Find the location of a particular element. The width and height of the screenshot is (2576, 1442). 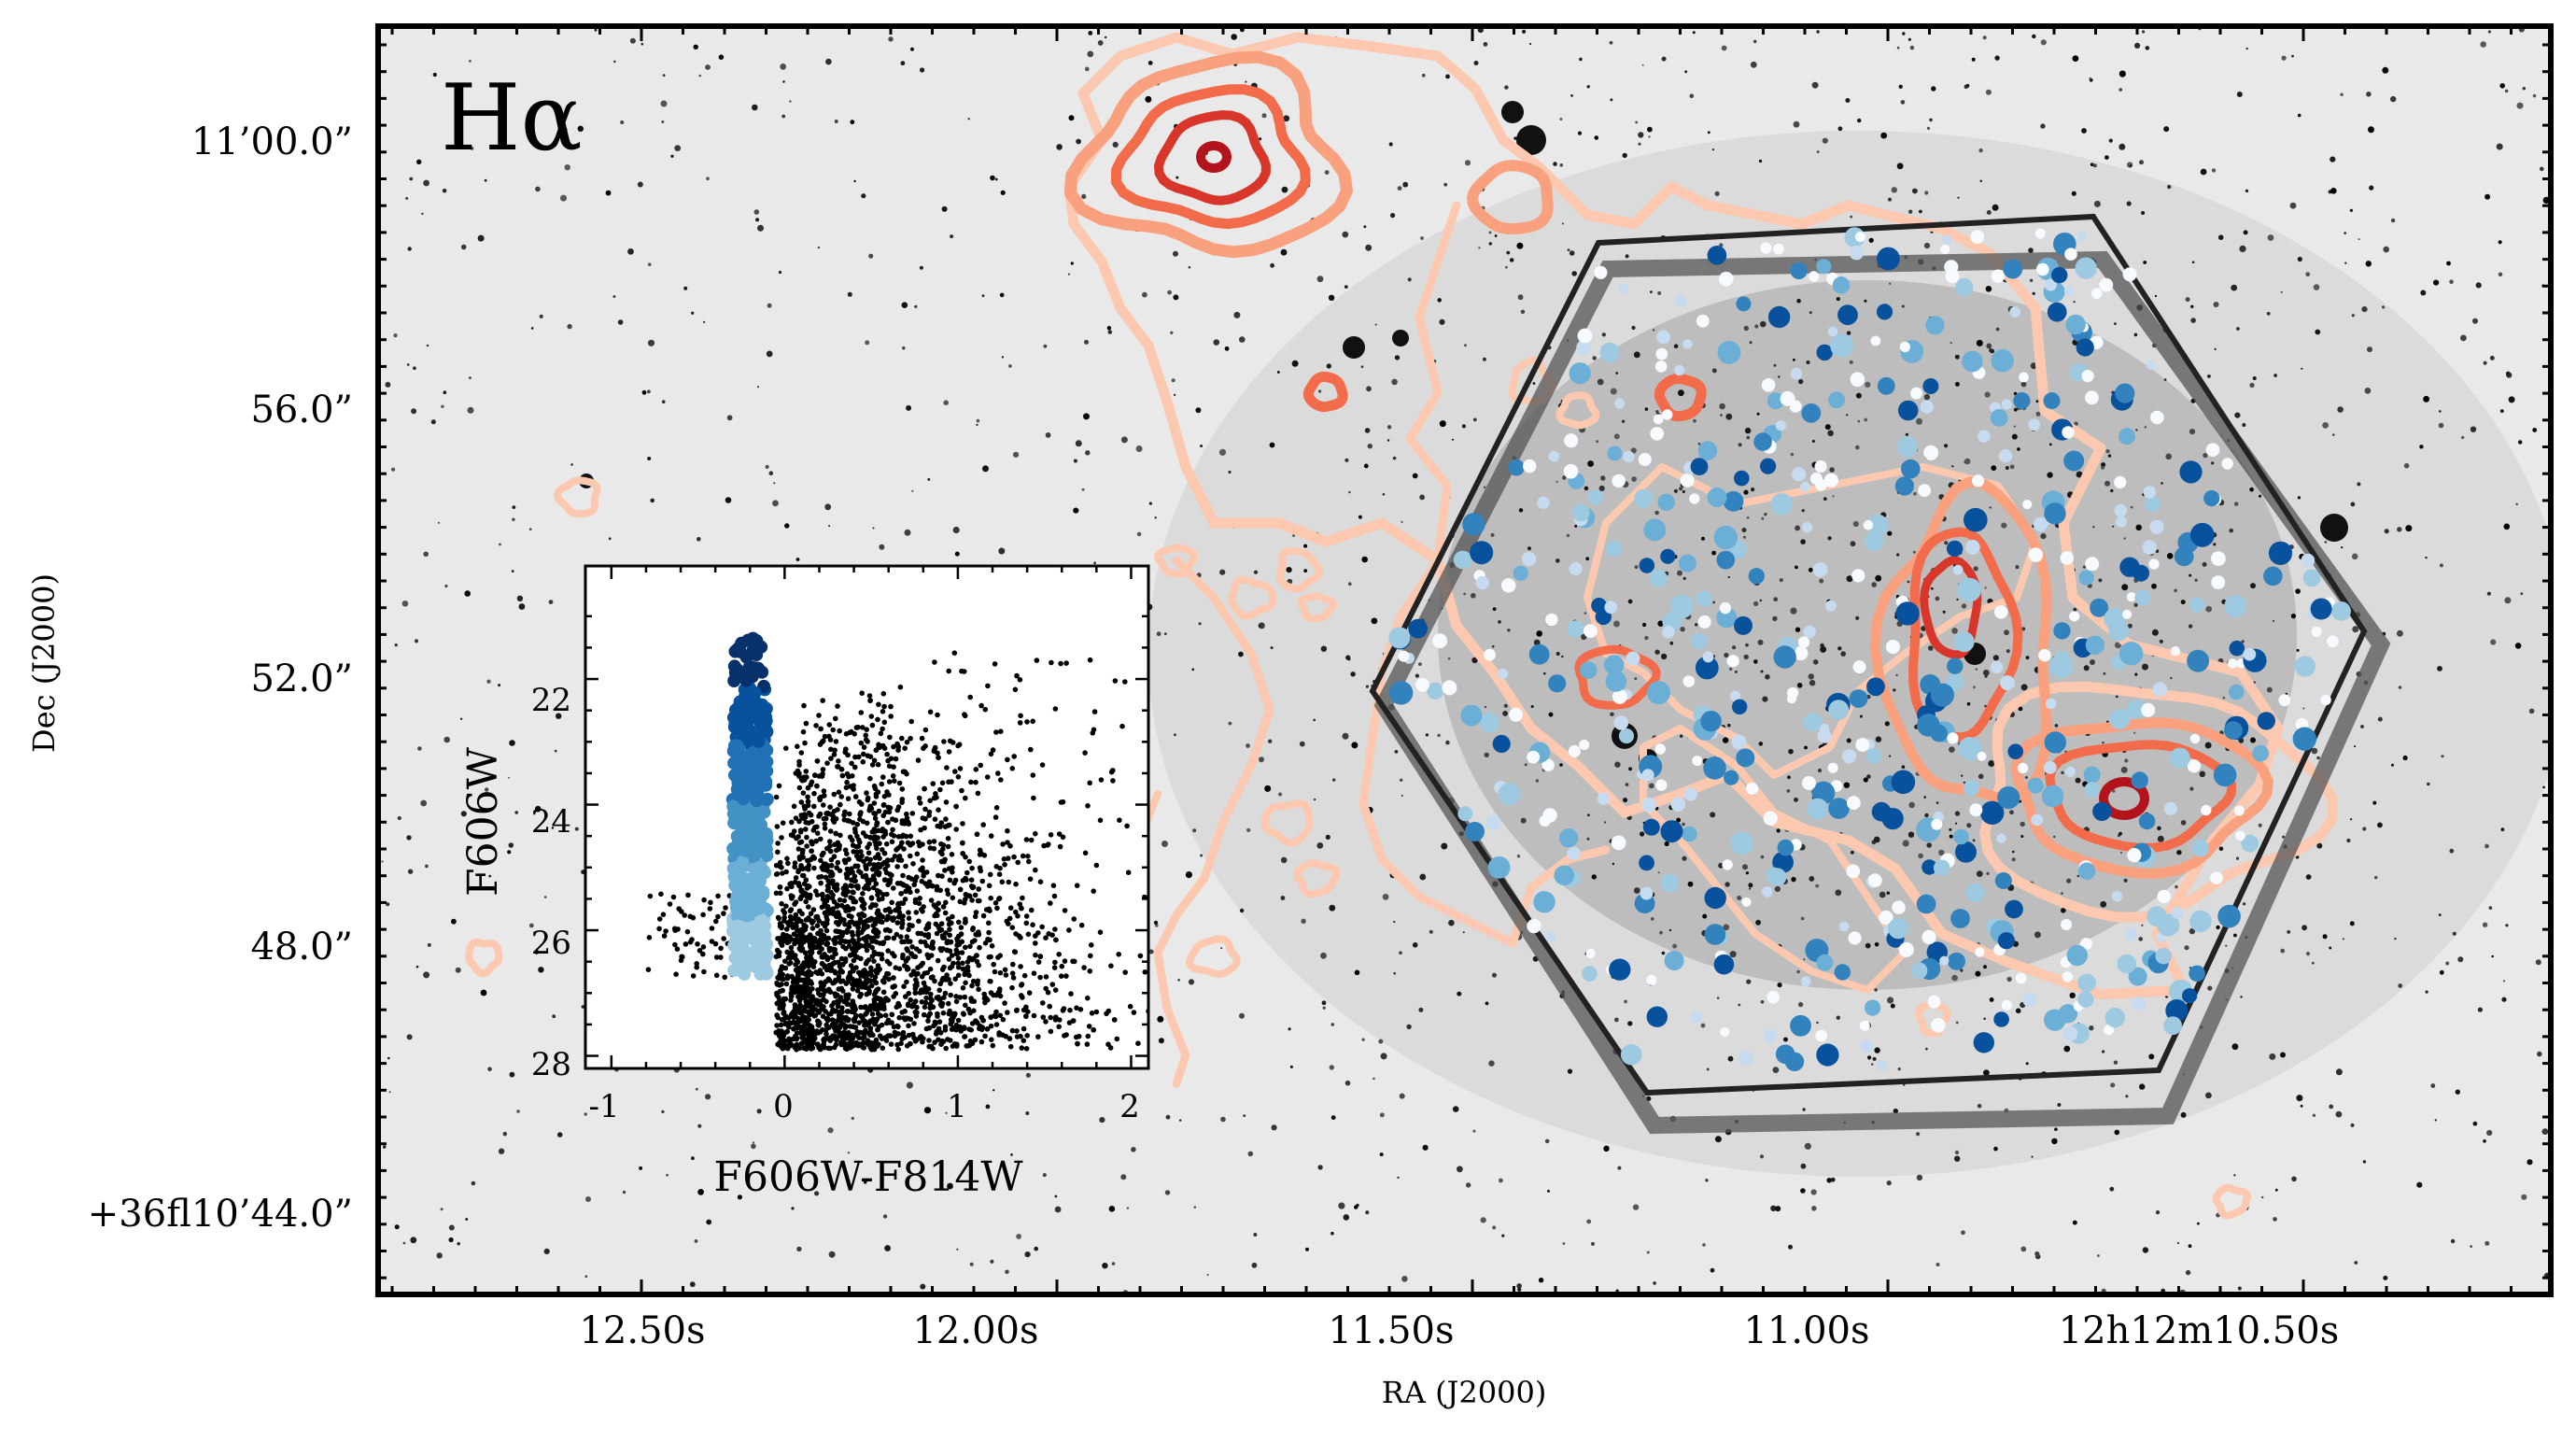

y-axis-title: Dec (J2000) is located at coordinates (44, 663).